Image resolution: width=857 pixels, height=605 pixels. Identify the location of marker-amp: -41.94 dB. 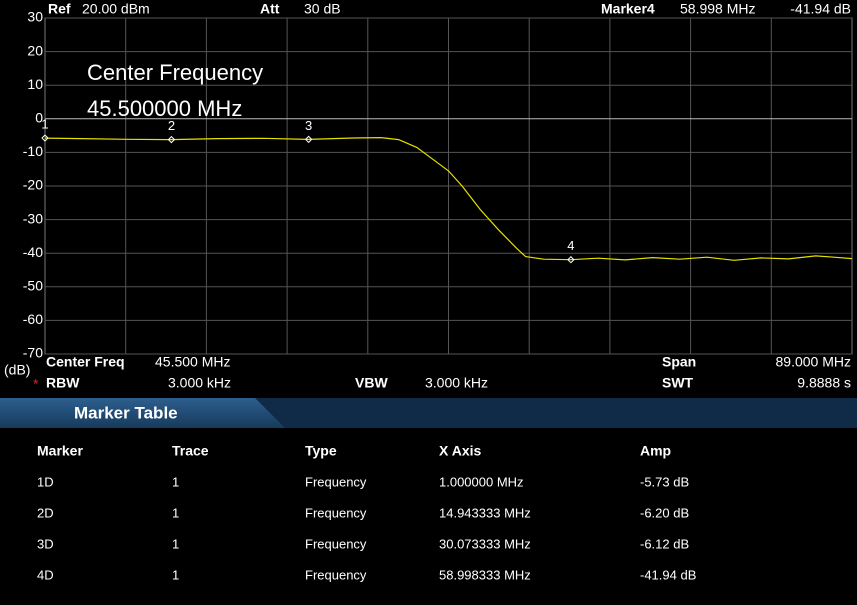
(820, 9).